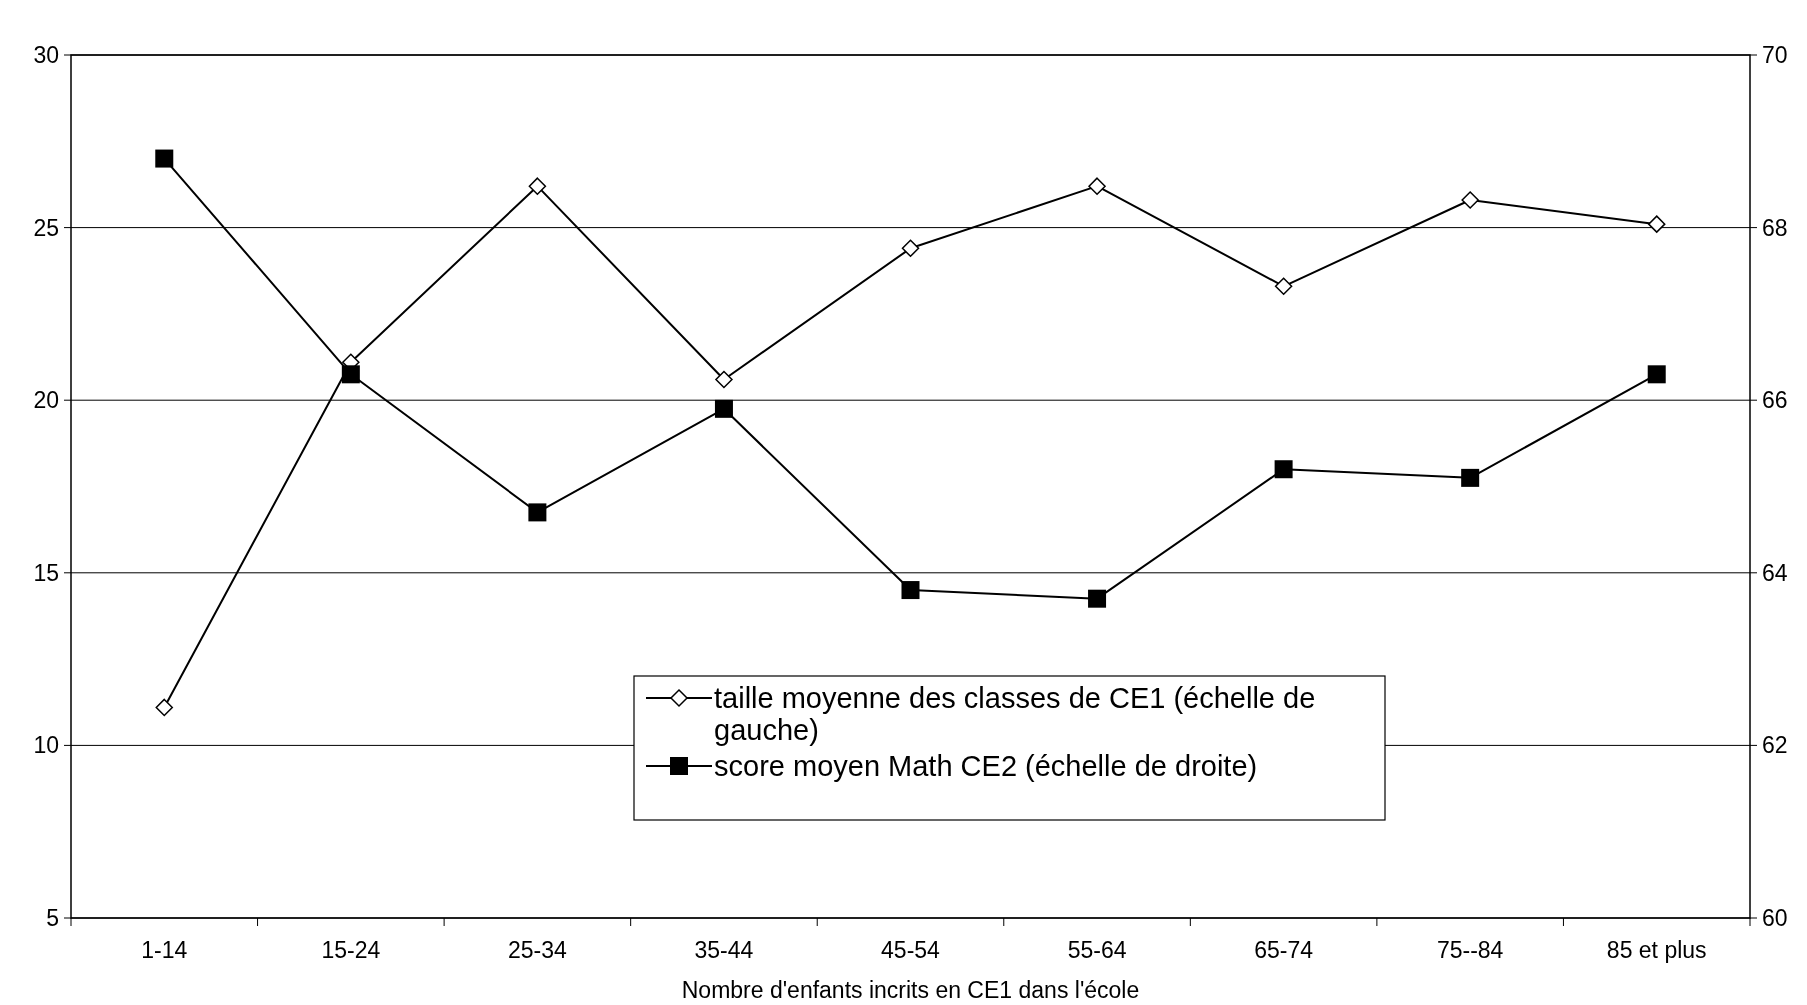  What do you see at coordinates (46, 745) in the screenshot?
I see `y-tick-label: 10` at bounding box center [46, 745].